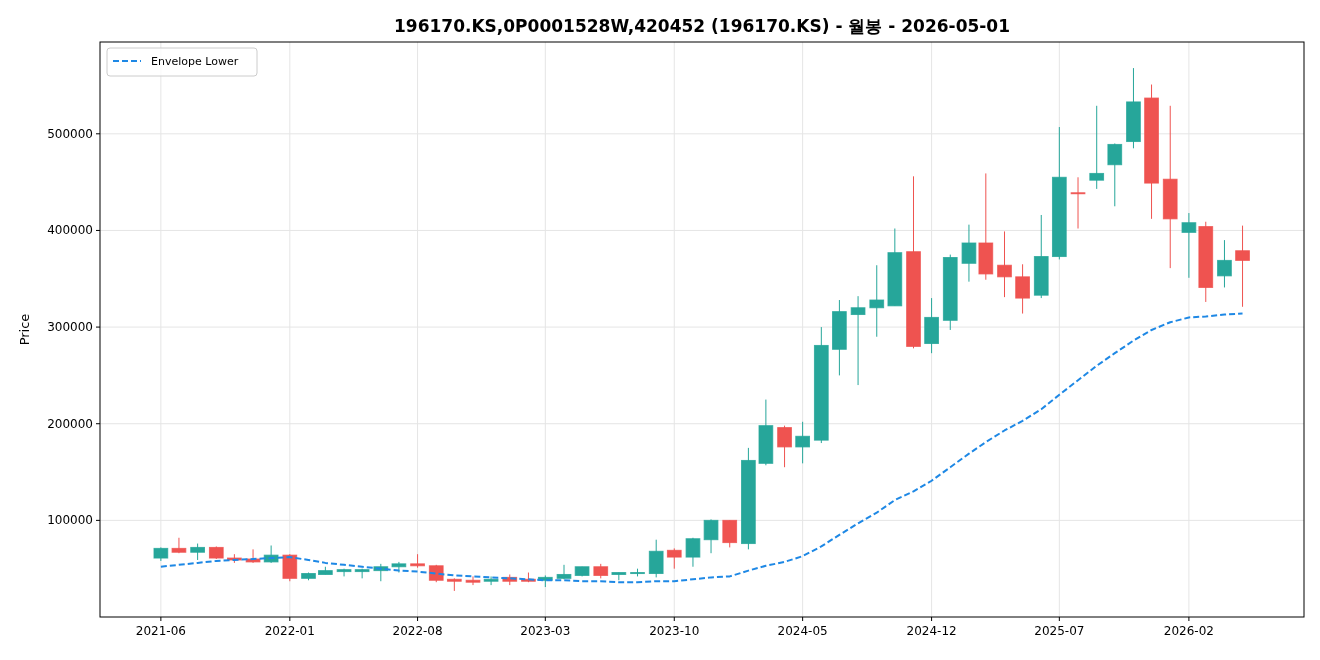  Describe the element at coordinates (70, 230) in the screenshot. I see `y-tick-label: 400000` at that location.